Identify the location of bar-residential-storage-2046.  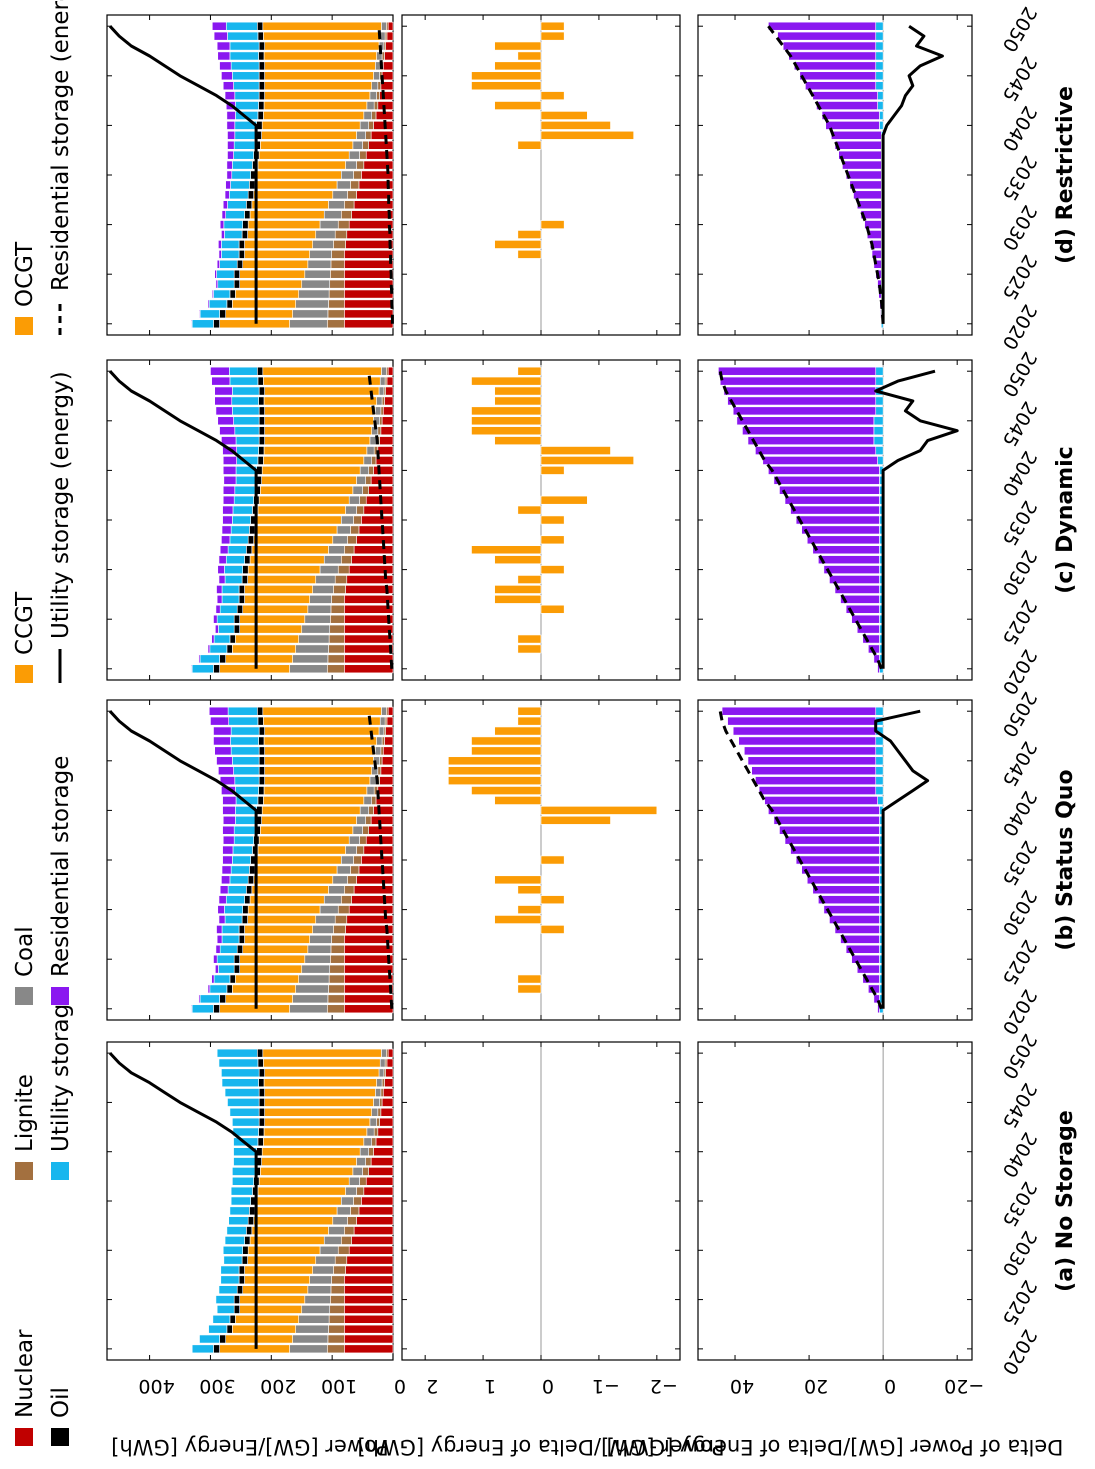
(224, 411).